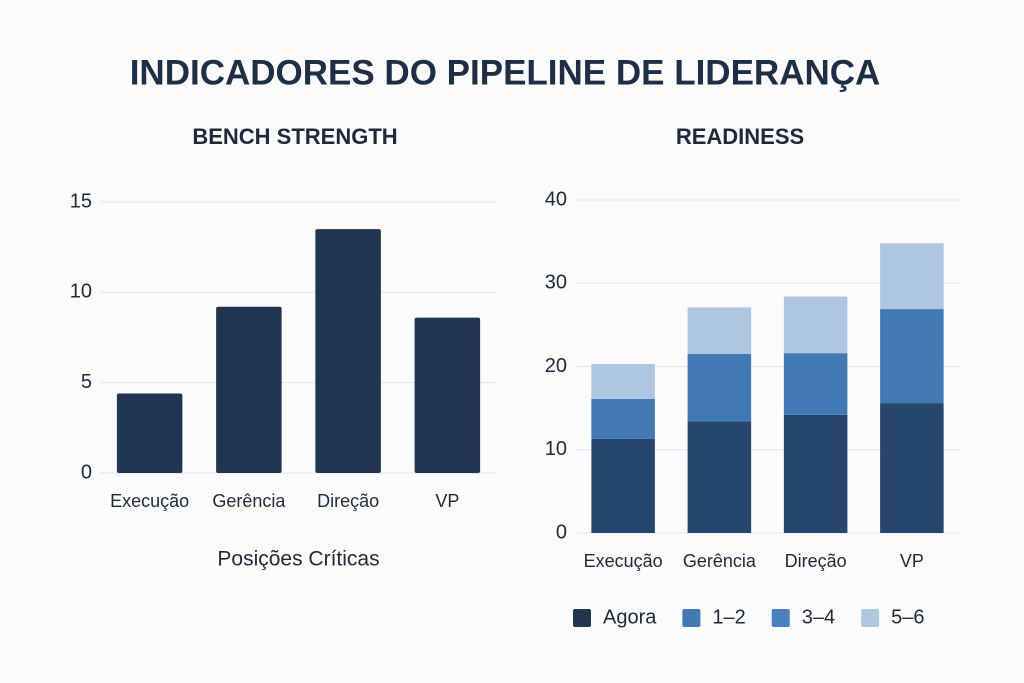  Describe the element at coordinates (728, 617) in the screenshot. I see `legend-label: 1–2` at that location.